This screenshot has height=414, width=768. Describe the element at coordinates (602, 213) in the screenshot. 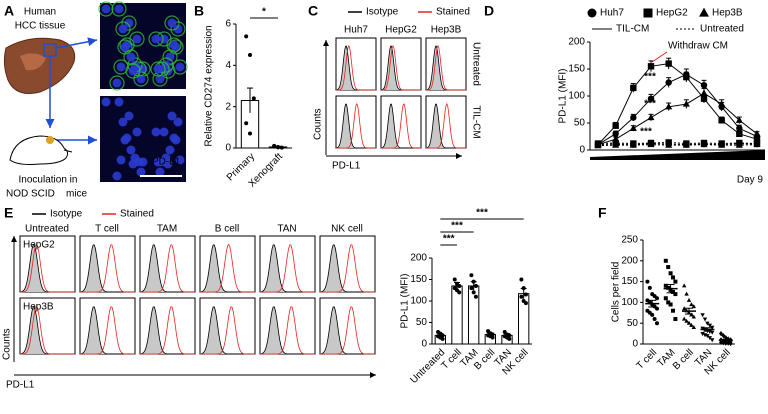

I see `panel-label: F` at that location.